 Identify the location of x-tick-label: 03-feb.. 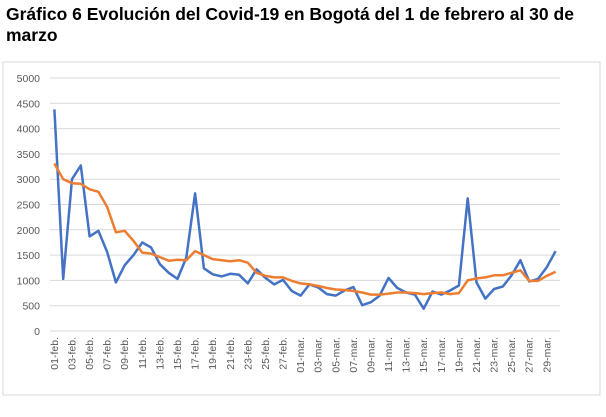
(72, 353).